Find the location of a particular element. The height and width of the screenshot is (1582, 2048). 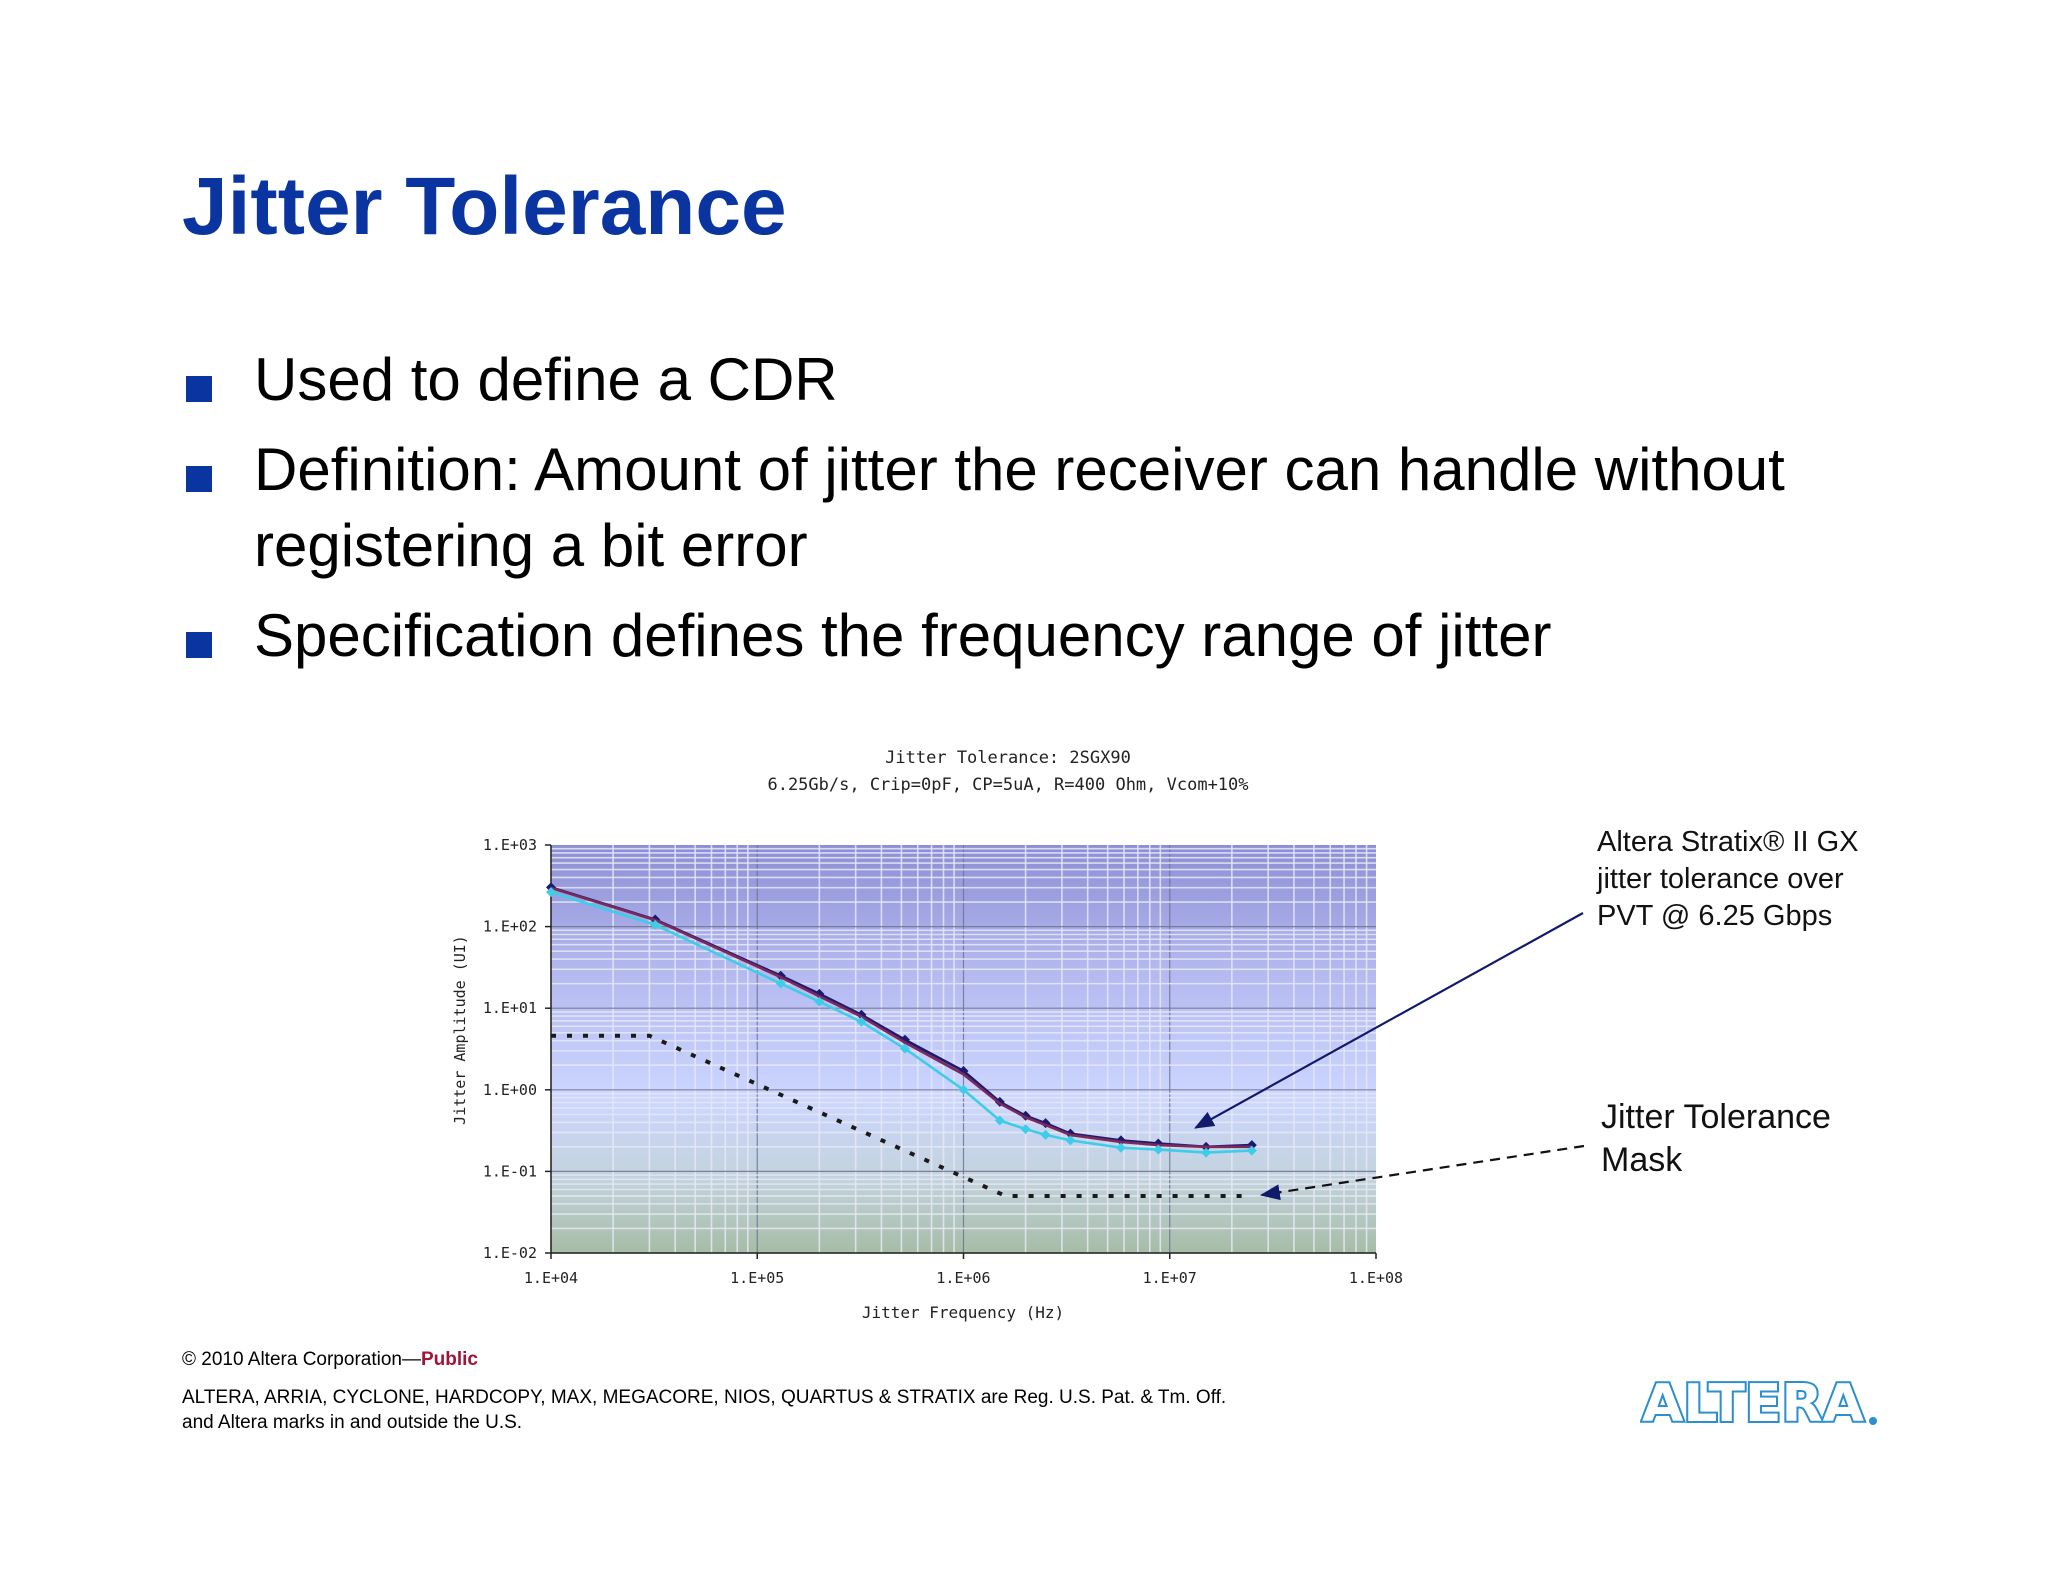

annotation-line: Altera Stratix® II GX is located at coordinates (1728, 842).